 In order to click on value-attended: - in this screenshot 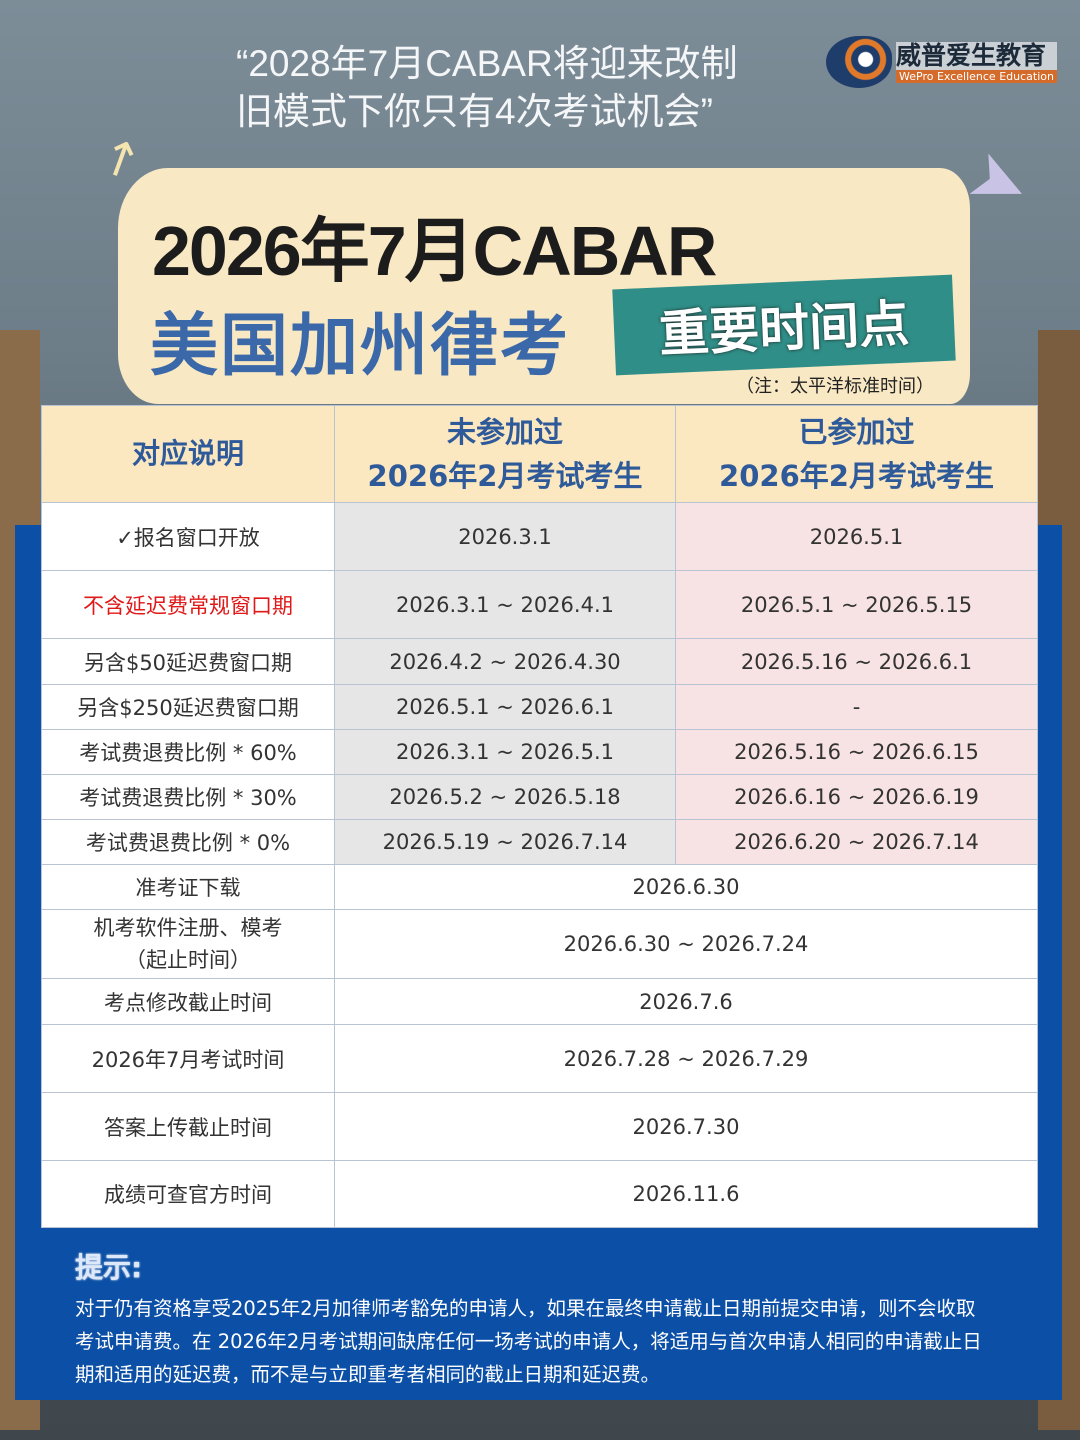, I will do `click(856, 707)`.